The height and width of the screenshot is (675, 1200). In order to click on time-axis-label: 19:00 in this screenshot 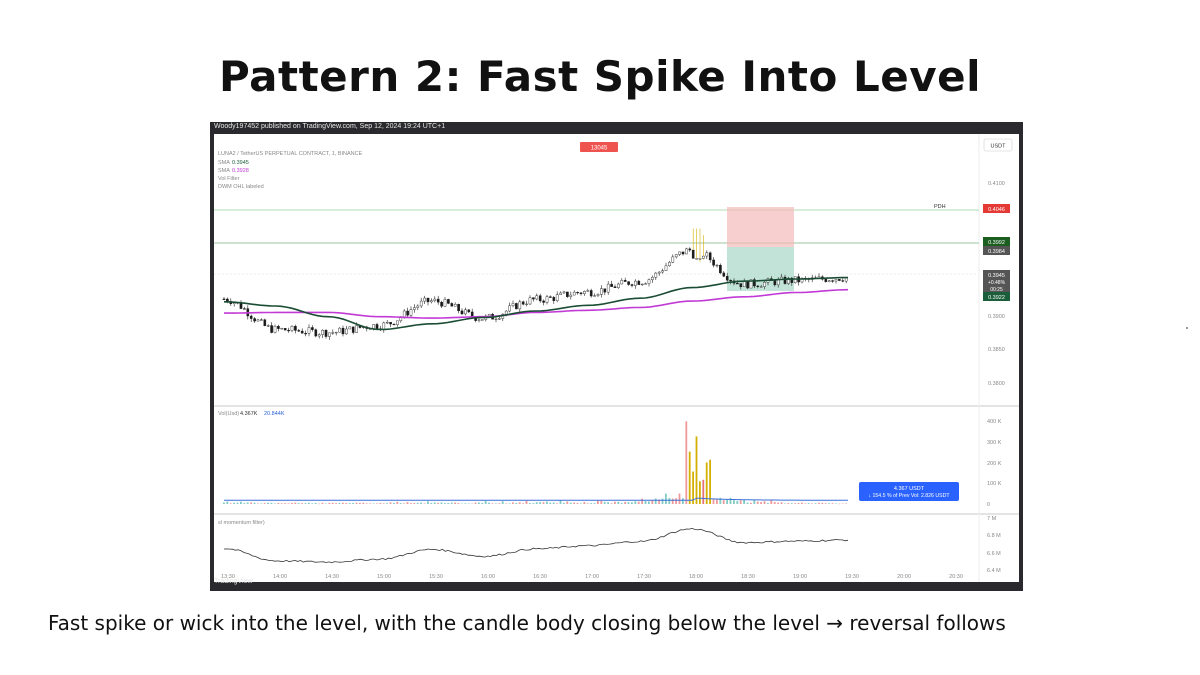, I will do `click(800, 577)`.